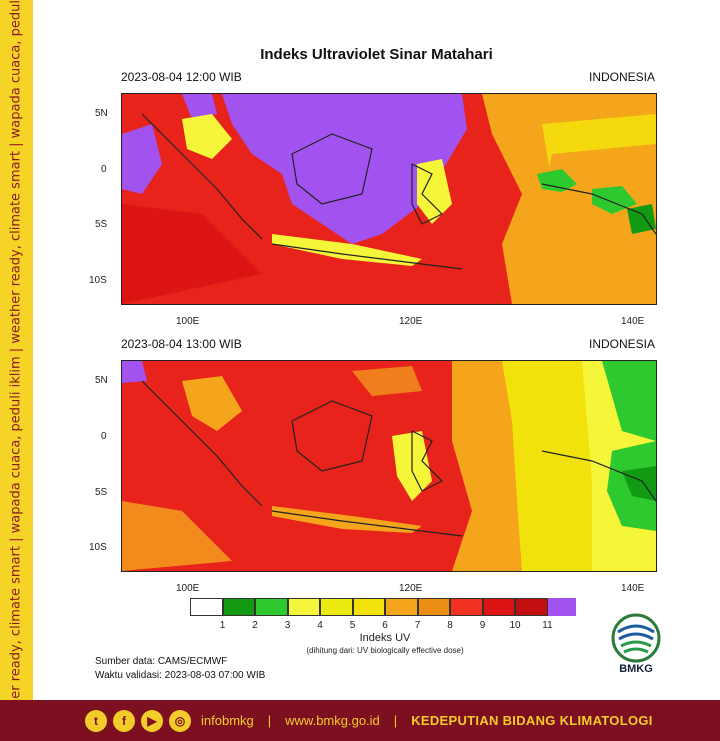  I want to click on facebook-icon: f, so click(124, 720).